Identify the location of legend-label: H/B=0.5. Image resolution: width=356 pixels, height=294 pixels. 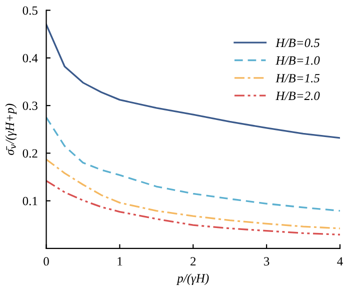
(298, 43).